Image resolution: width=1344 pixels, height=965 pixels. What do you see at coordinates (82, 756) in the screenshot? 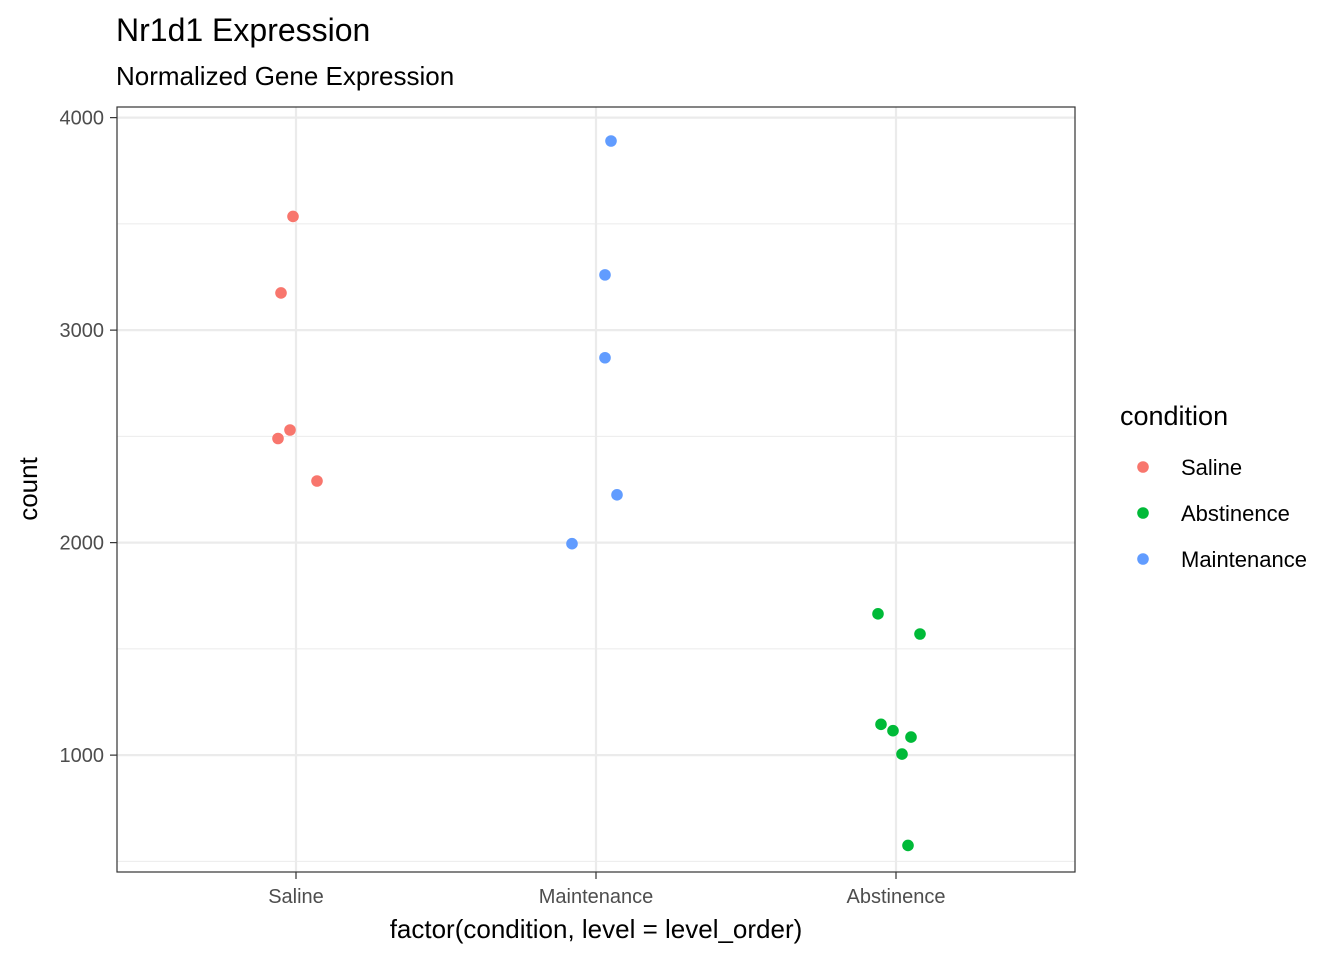
I see `y-tick-label: 1000` at bounding box center [82, 756].